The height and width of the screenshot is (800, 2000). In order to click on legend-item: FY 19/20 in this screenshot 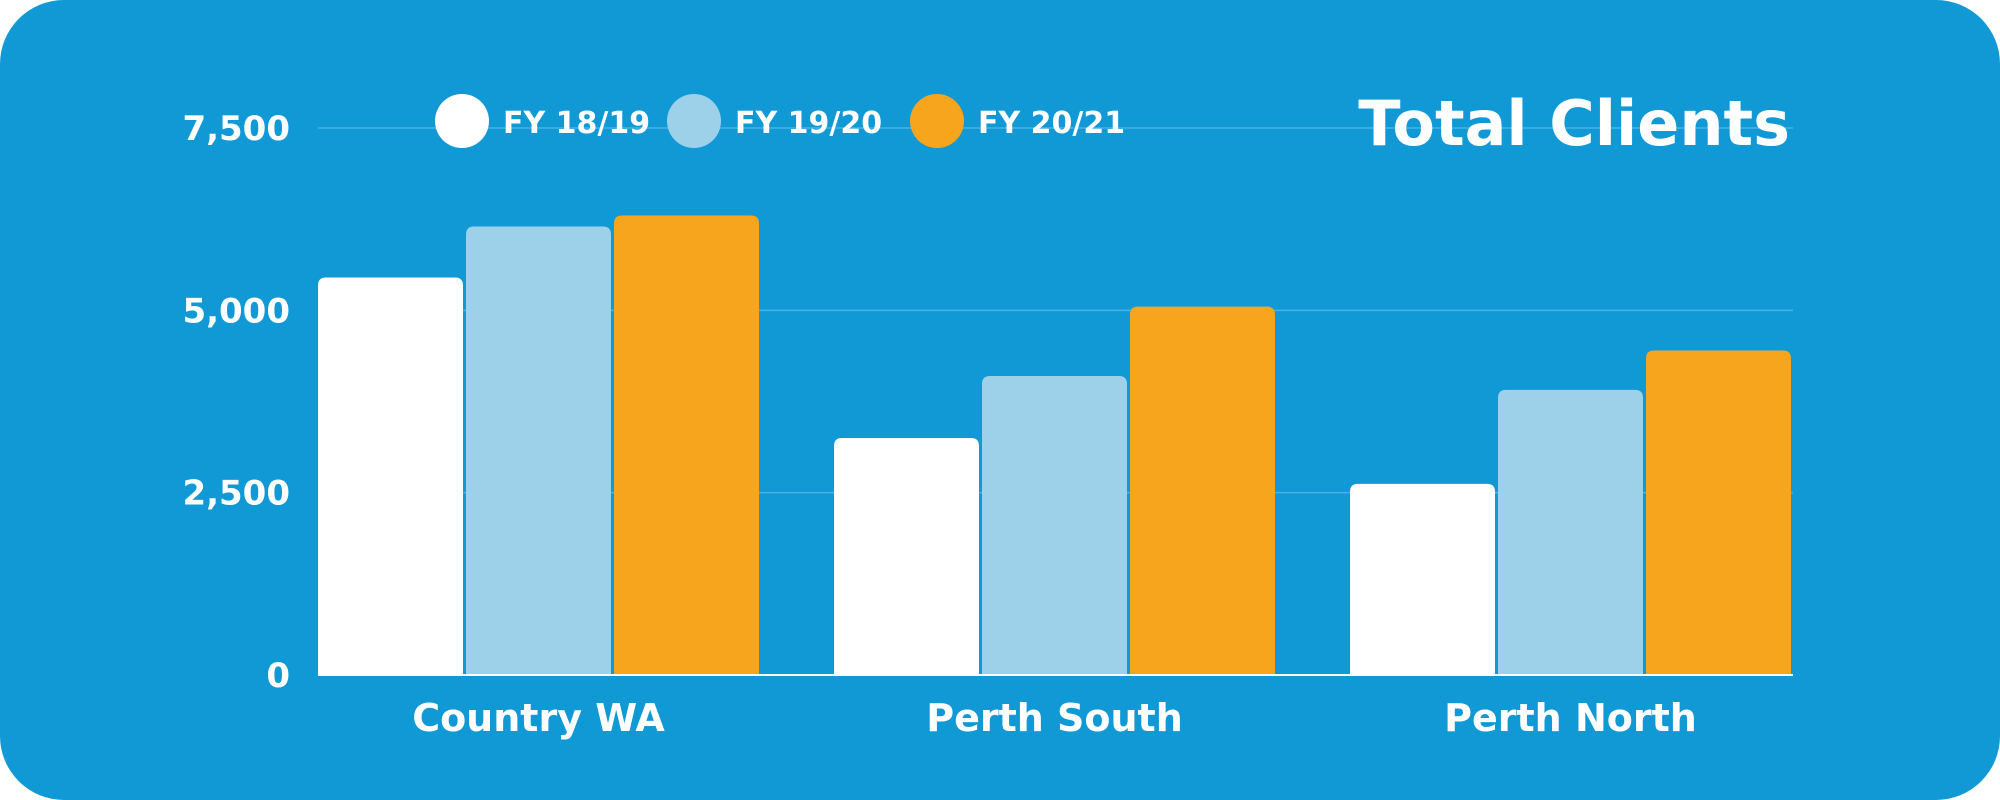, I will do `click(774, 121)`.